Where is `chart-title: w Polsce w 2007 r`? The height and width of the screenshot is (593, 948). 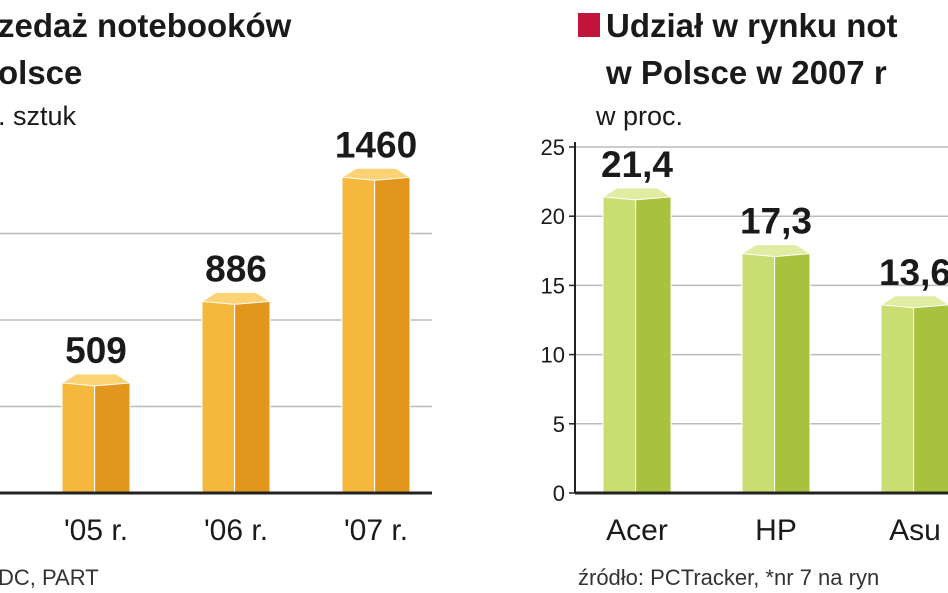
chart-title: w Polsce w 2007 r is located at coordinates (746, 72).